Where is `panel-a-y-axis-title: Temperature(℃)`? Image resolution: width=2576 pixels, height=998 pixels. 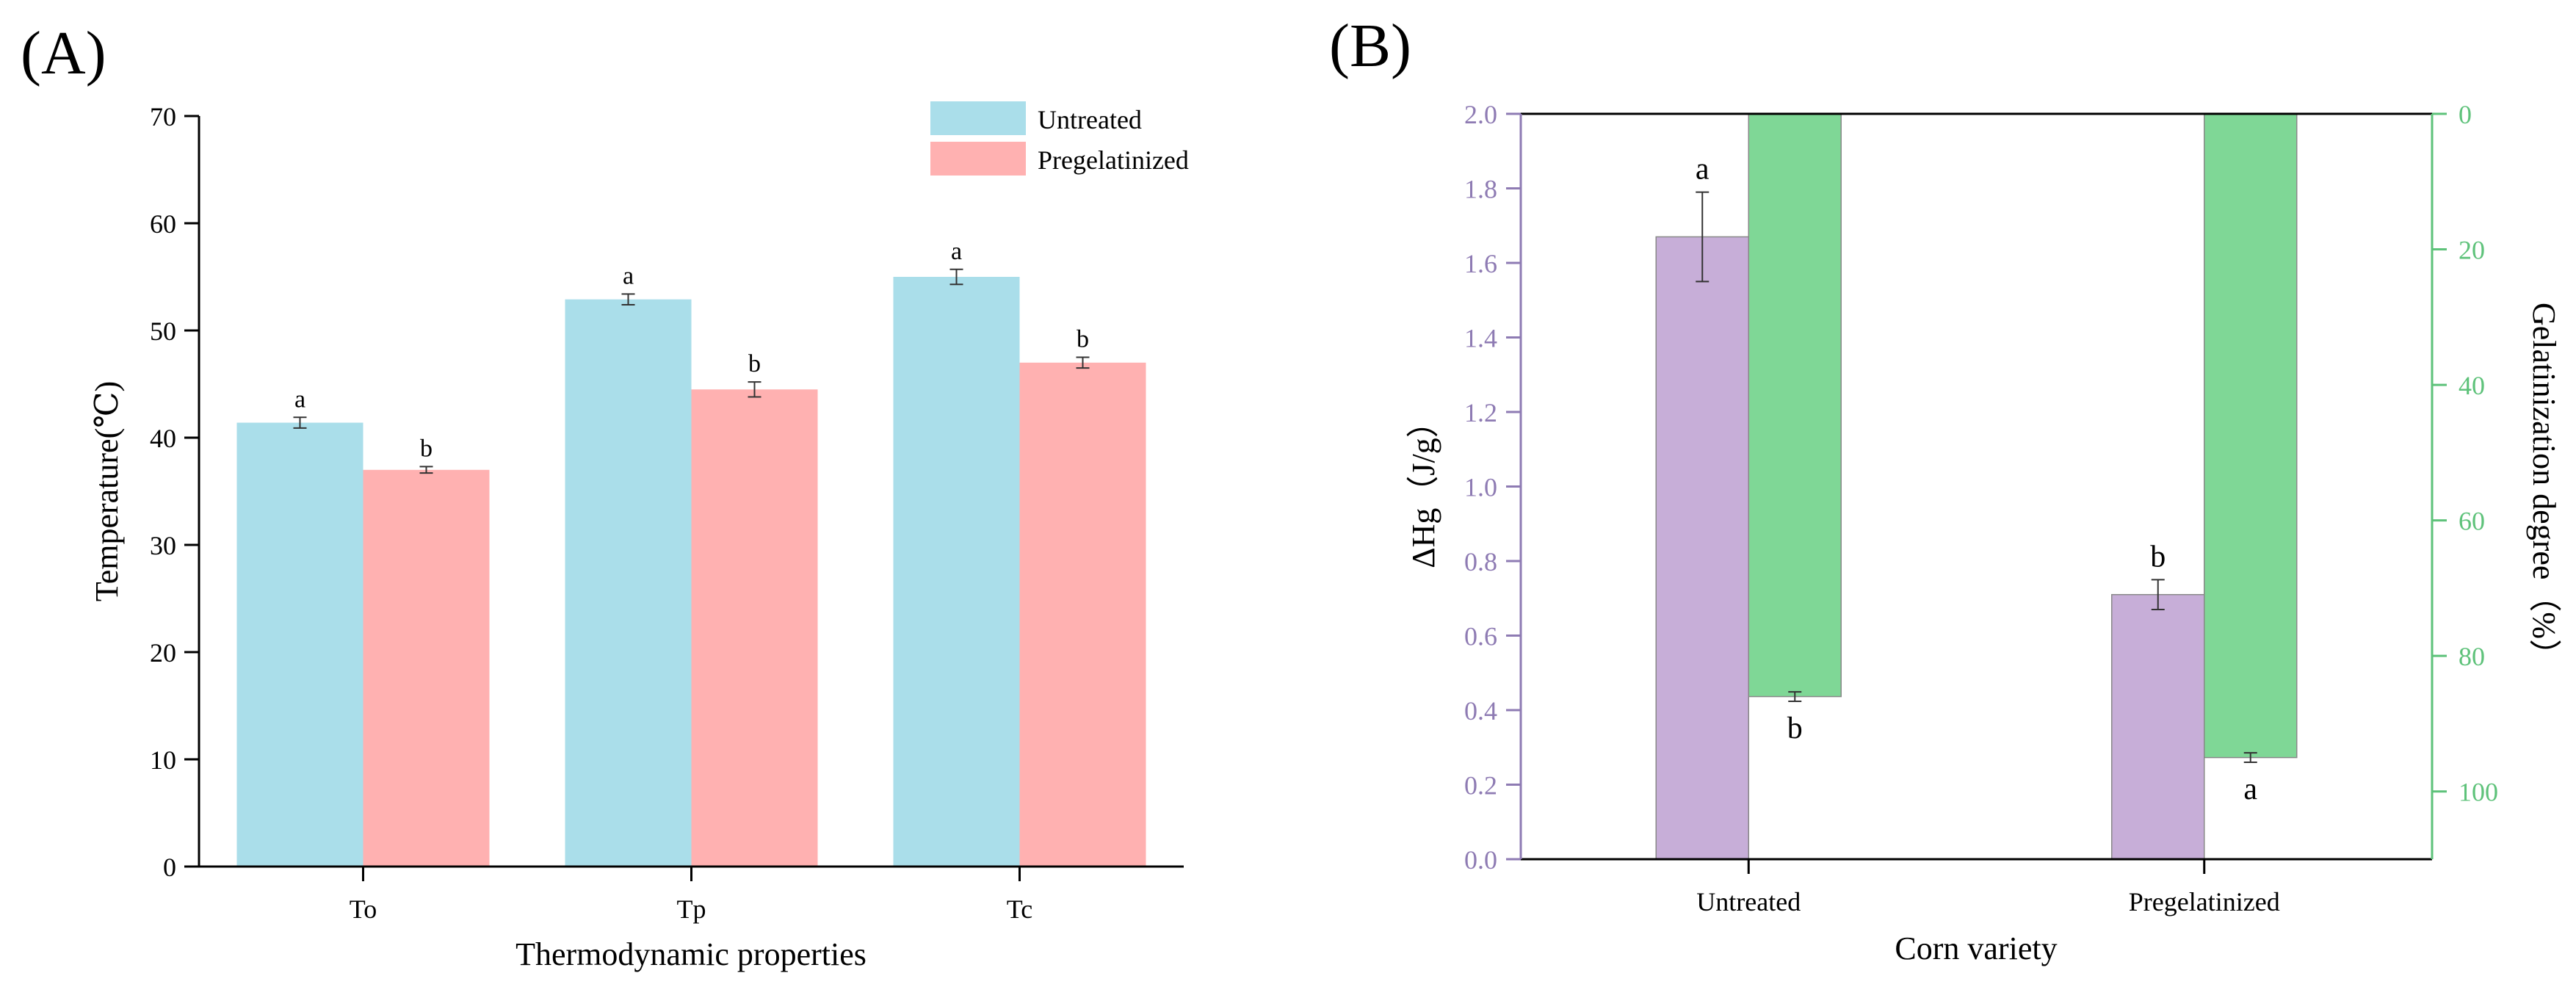
panel-a-y-axis-title: Temperature(℃) is located at coordinates (107, 491).